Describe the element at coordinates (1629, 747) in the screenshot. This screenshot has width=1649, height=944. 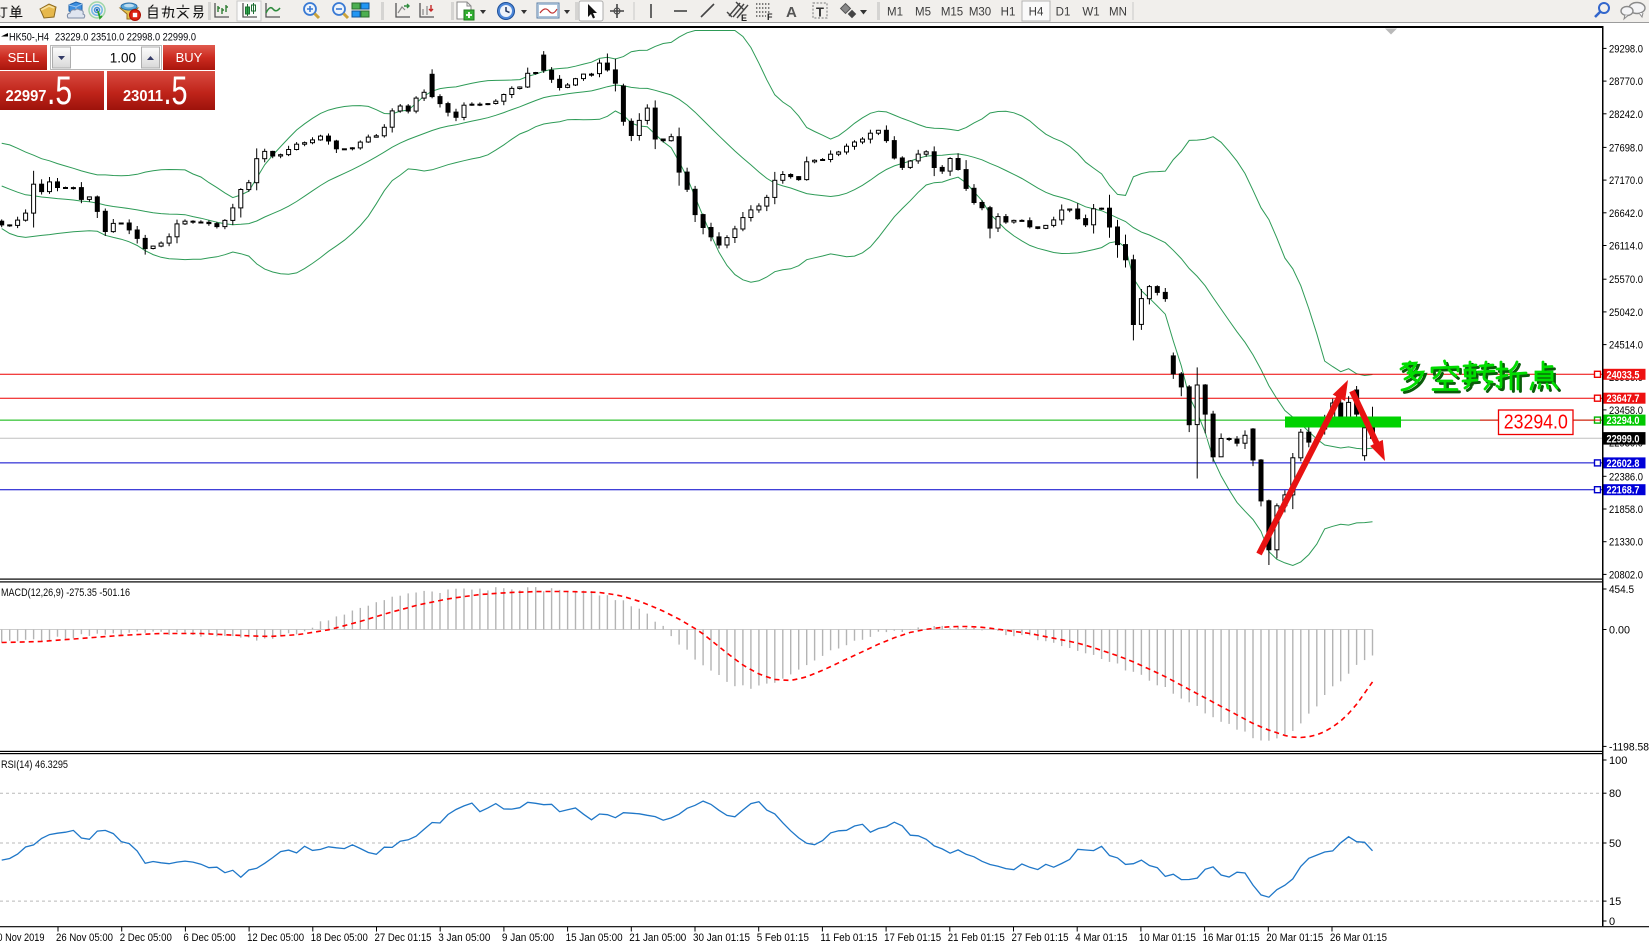
I see `svg-text: -1198.58` at that location.